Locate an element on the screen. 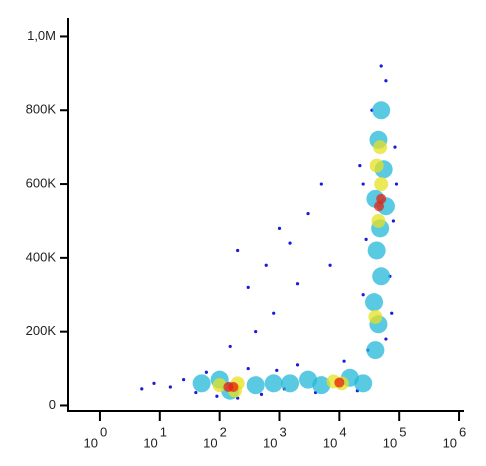  x-tick-exponent: 5 is located at coordinates (402, 431).